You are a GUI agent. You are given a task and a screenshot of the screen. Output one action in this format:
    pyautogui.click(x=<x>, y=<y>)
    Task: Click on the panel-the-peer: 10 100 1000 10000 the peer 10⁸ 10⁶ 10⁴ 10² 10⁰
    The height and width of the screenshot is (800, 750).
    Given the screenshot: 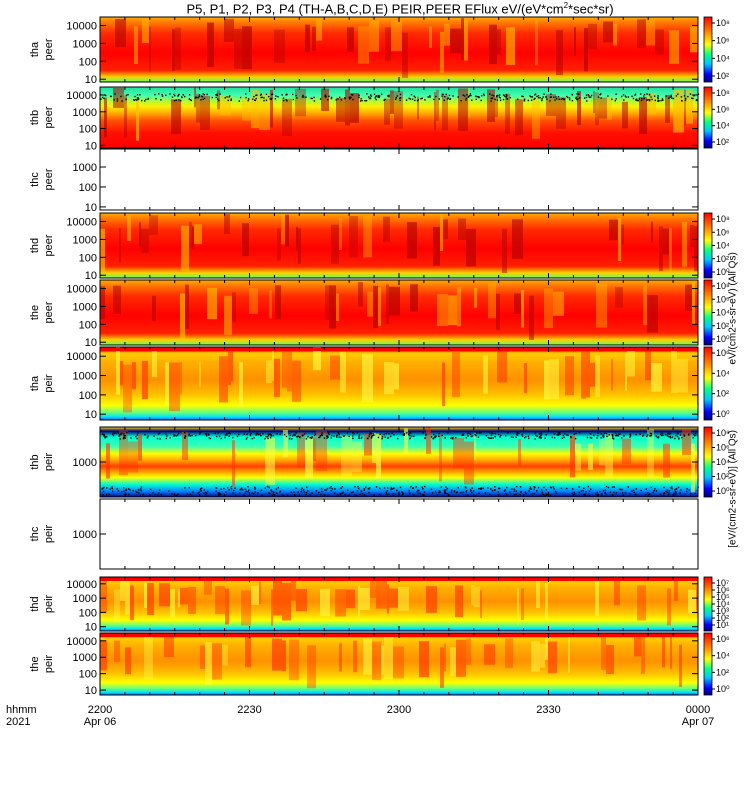 What is the action you would take?
    pyautogui.click(x=379, y=314)
    